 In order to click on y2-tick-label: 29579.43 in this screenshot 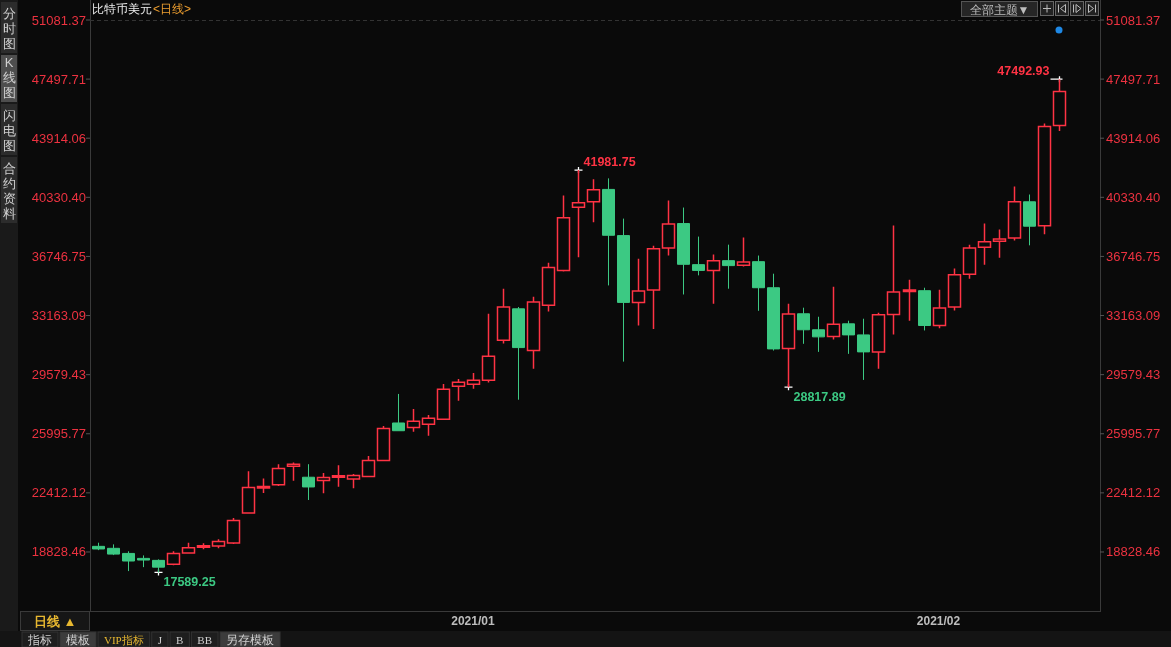, I will do `click(1133, 375)`.